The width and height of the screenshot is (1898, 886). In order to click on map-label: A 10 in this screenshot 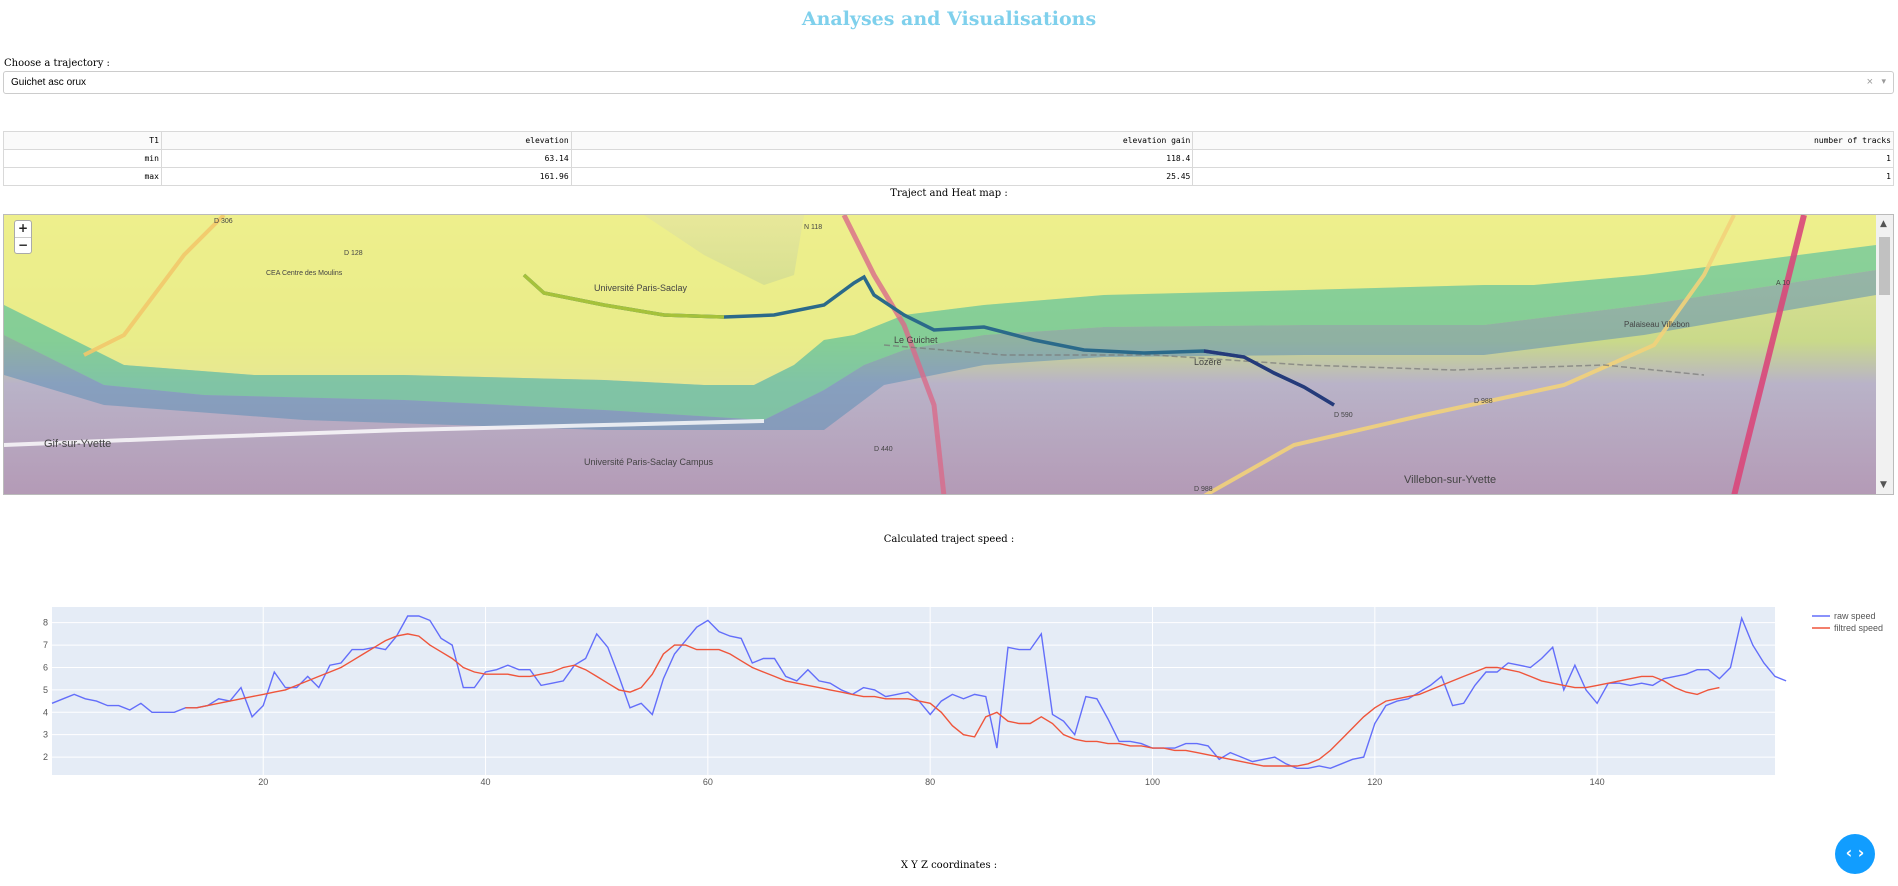, I will do `click(1783, 283)`.